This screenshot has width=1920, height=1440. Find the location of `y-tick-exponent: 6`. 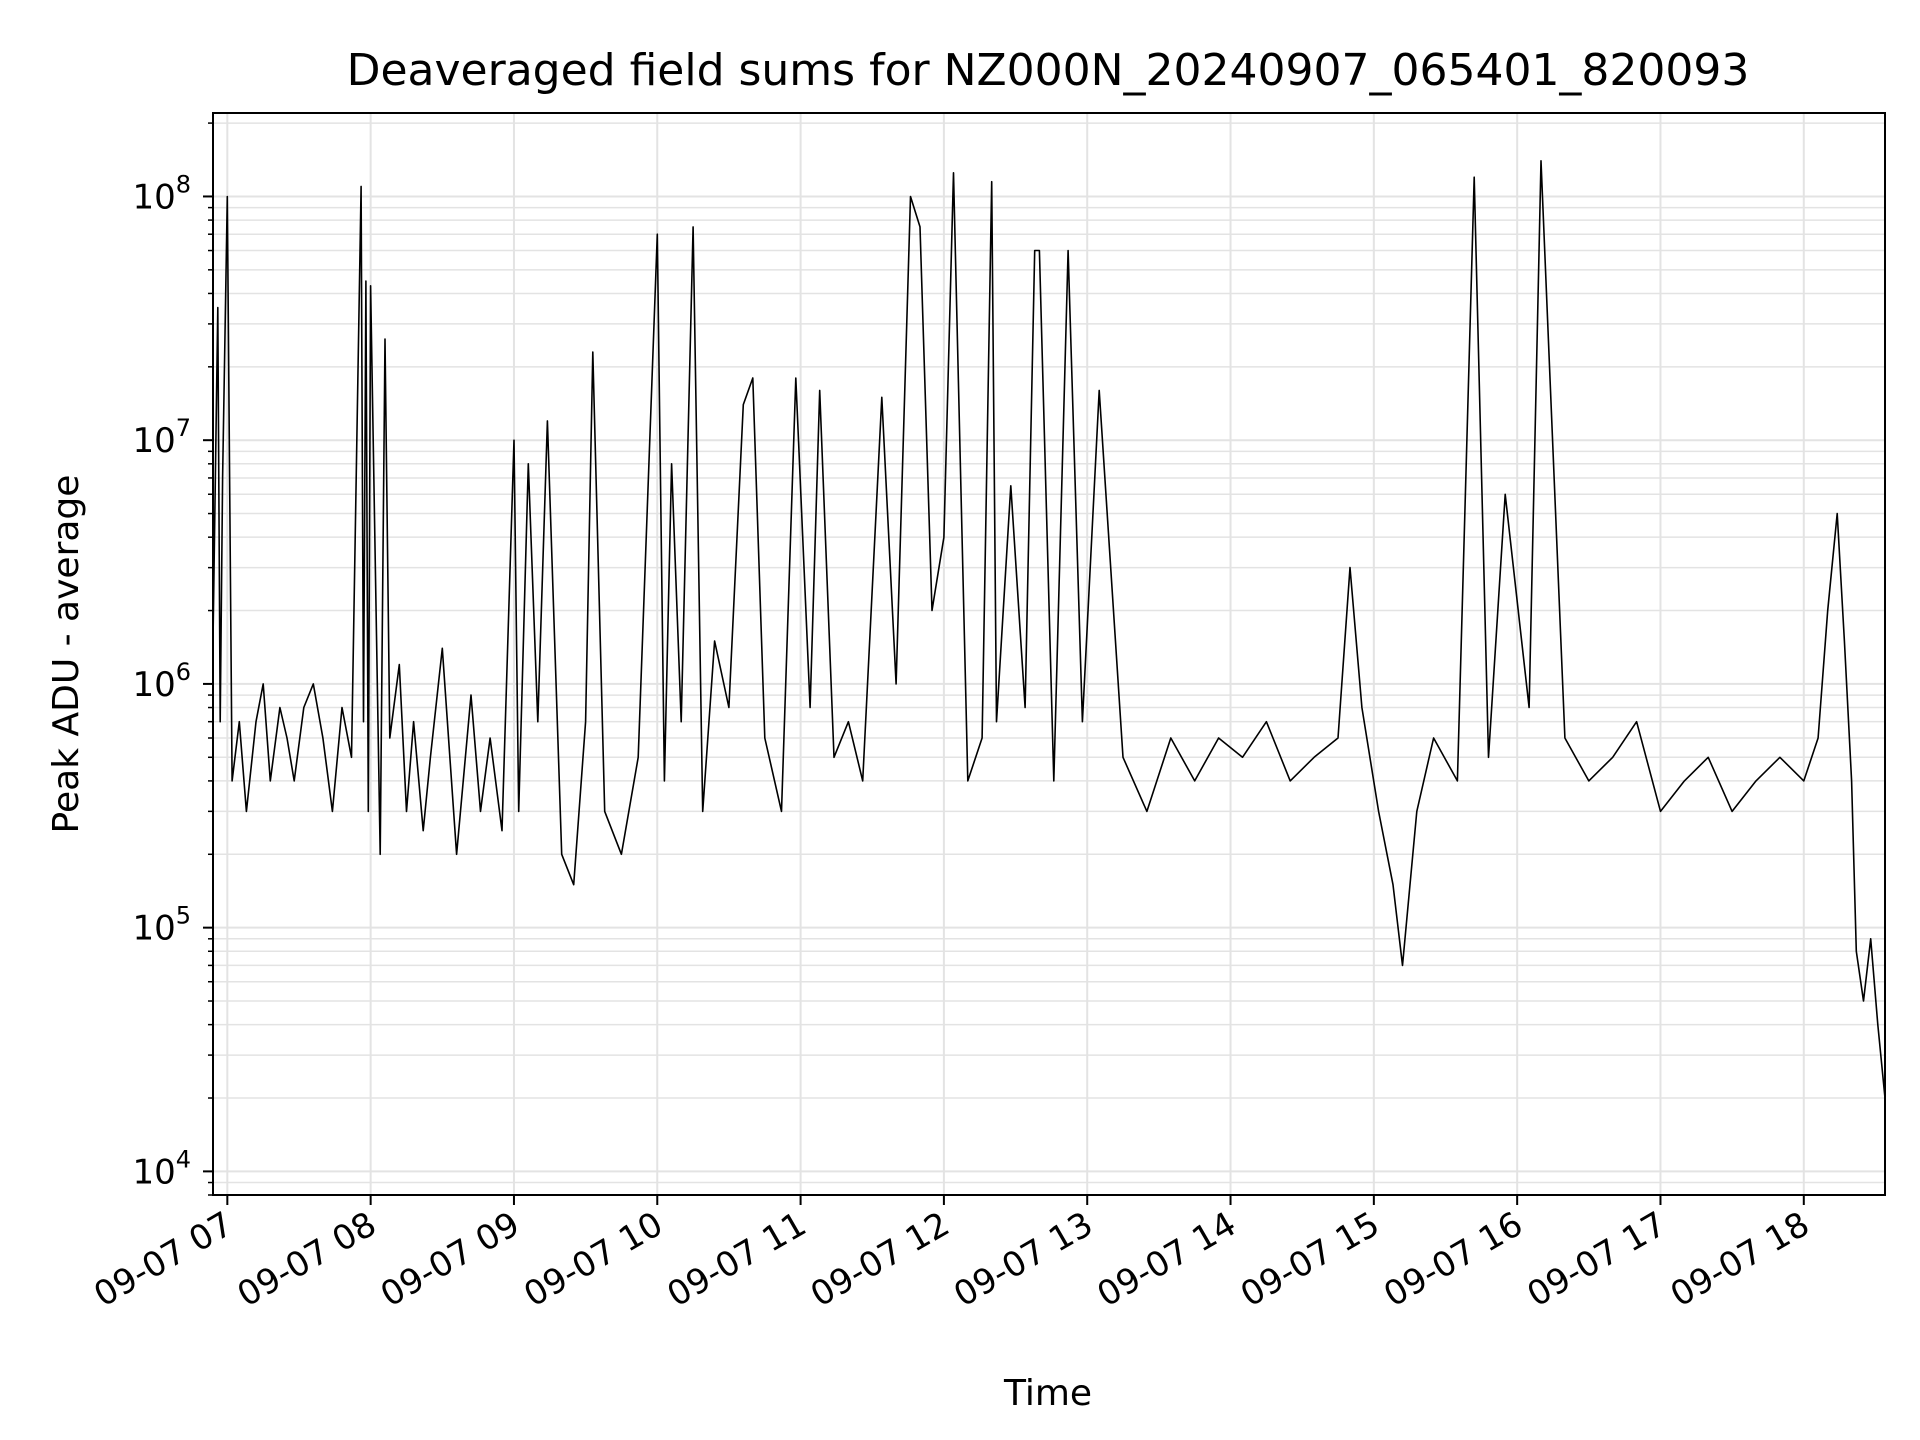

y-tick-exponent: 6 is located at coordinates (183, 672).